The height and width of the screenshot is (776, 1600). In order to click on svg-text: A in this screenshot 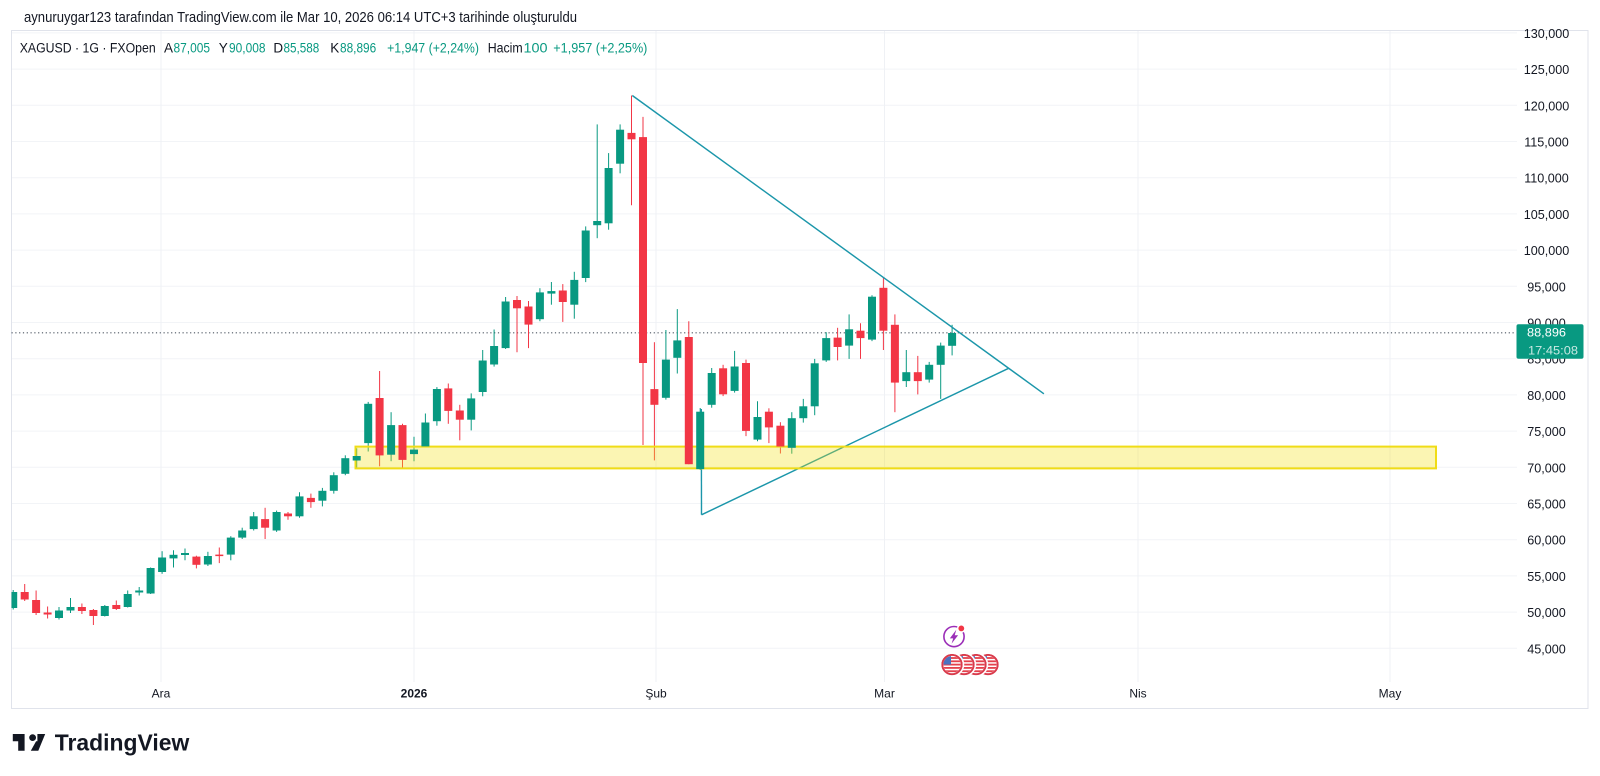, I will do `click(168, 48)`.